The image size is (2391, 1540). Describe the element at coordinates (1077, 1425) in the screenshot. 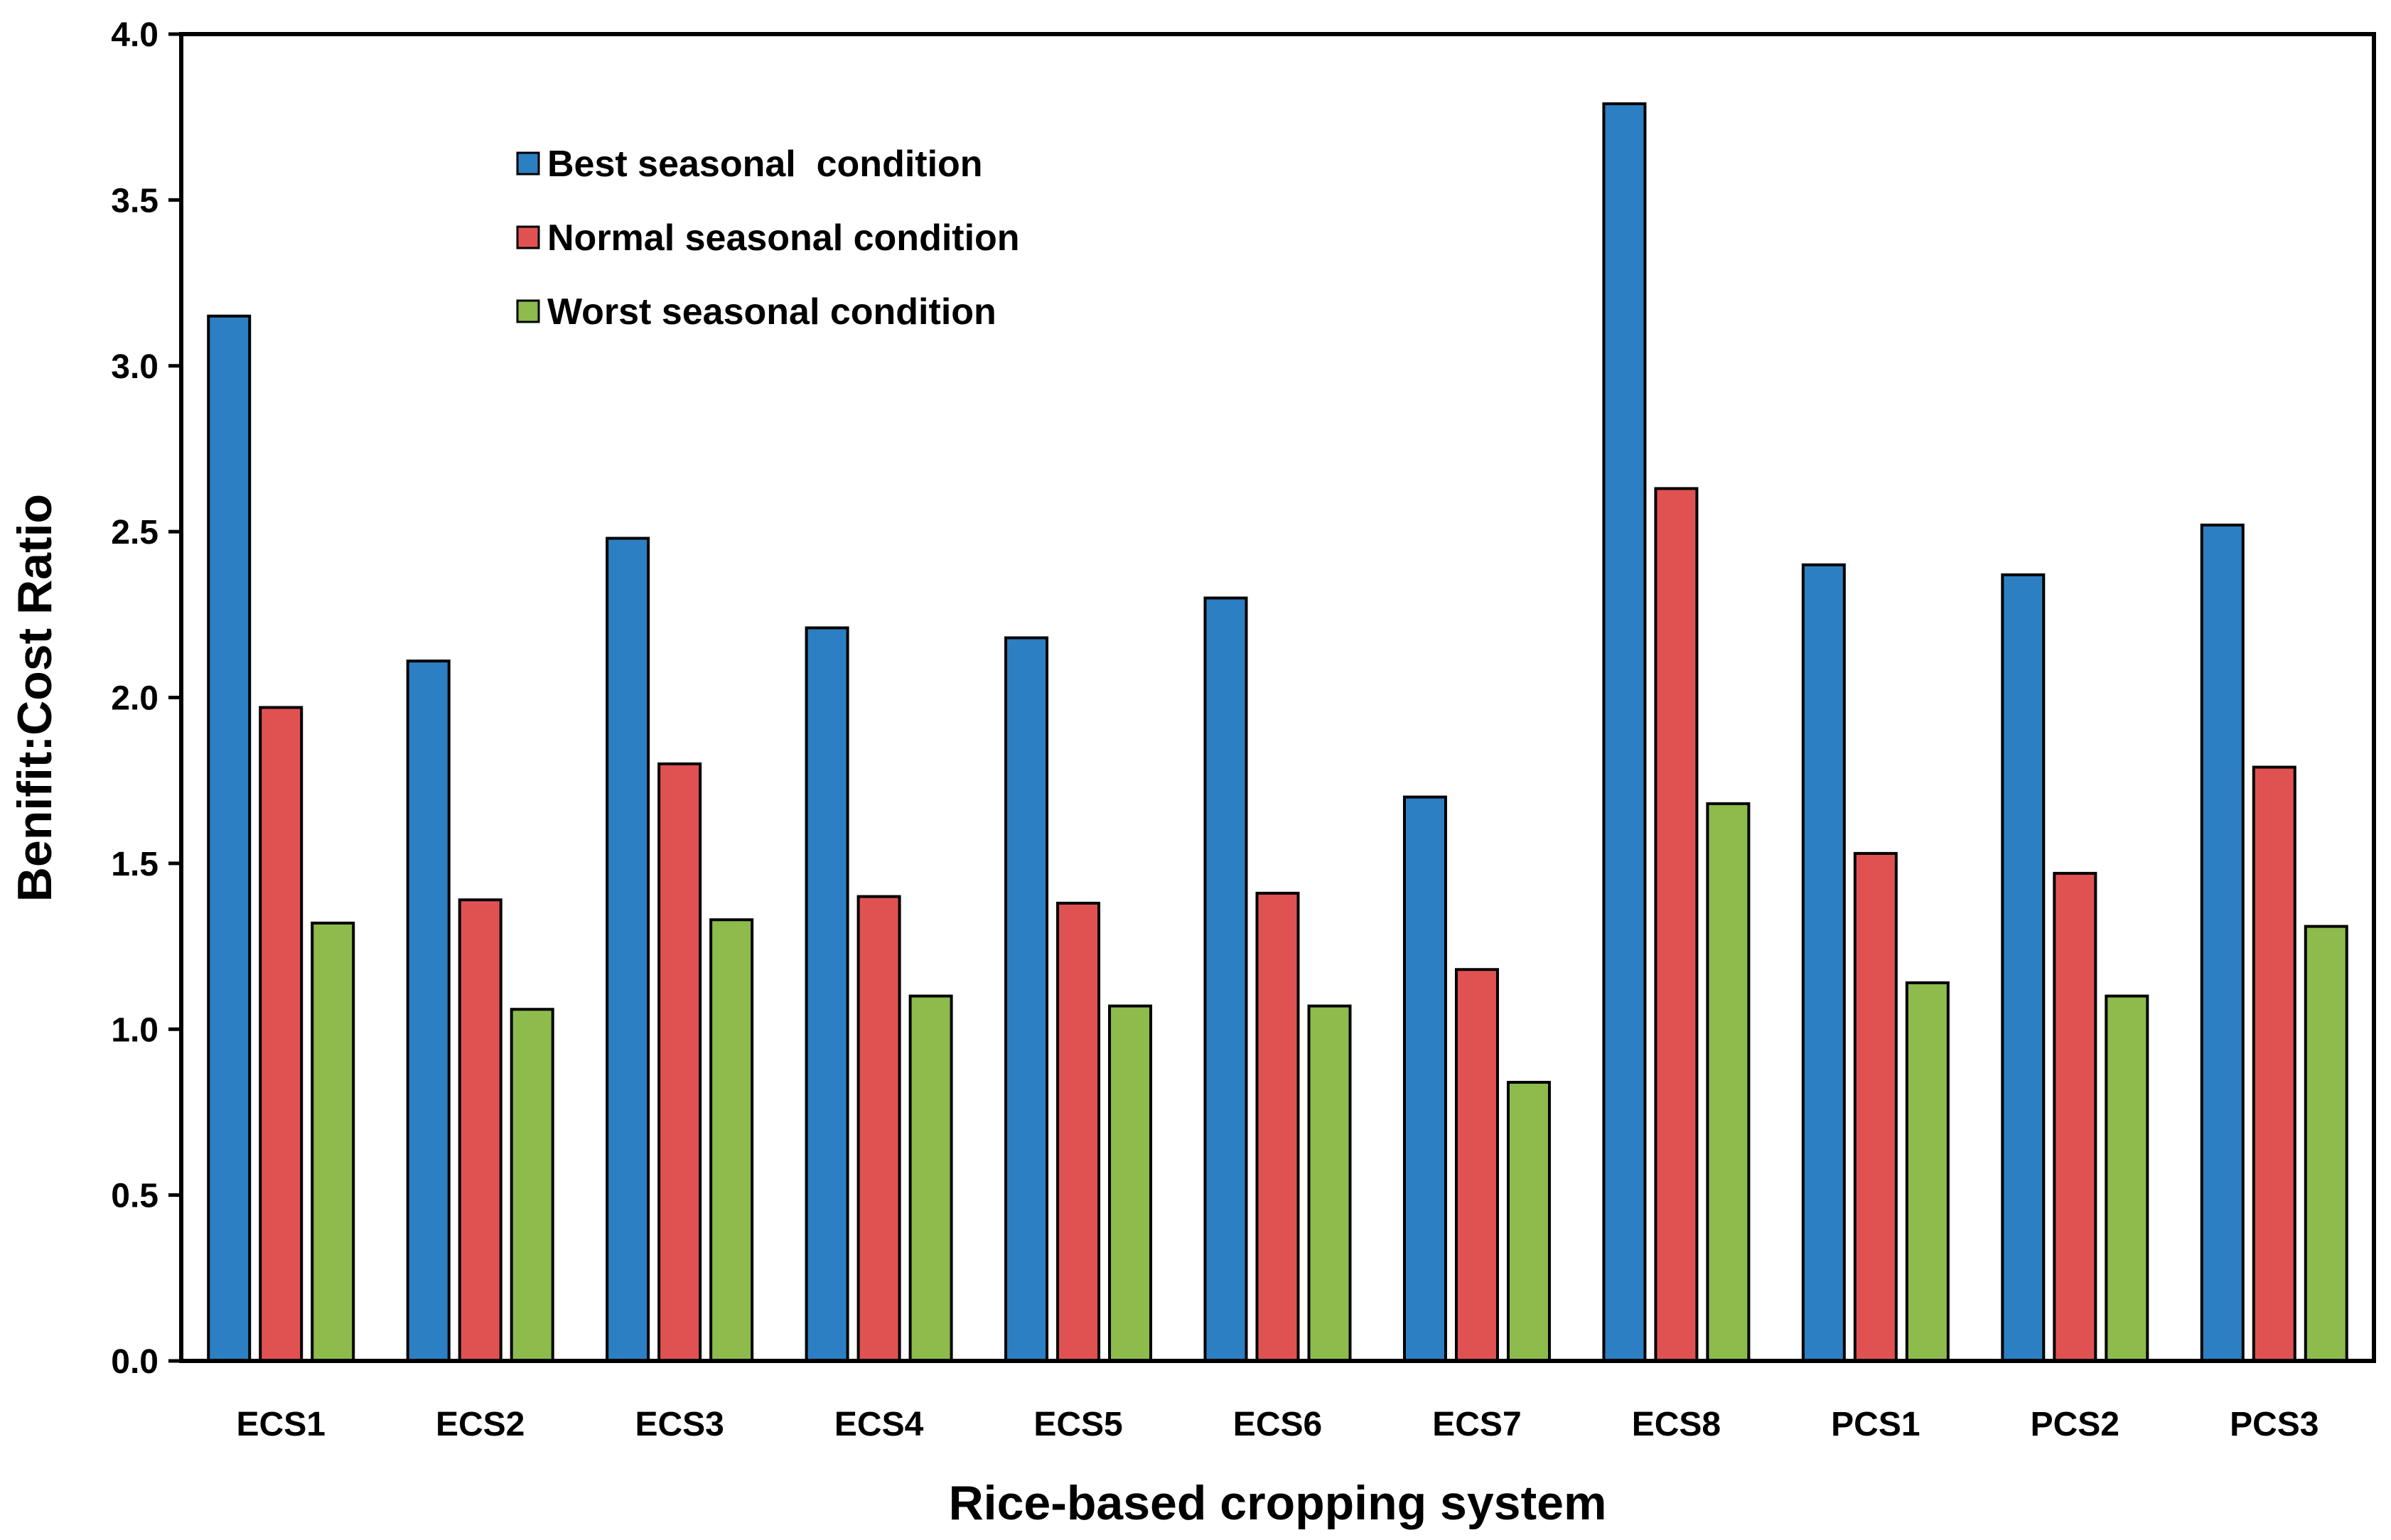

I see `x-tick-label: ECS5` at that location.